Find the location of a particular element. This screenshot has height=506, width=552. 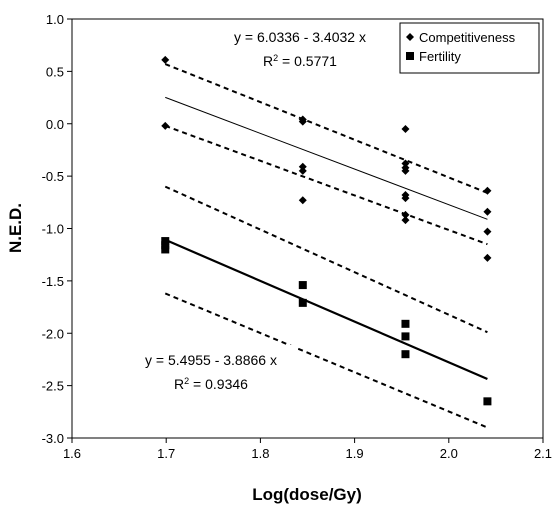

y-tick-label: 1.0 is located at coordinates (55, 19).